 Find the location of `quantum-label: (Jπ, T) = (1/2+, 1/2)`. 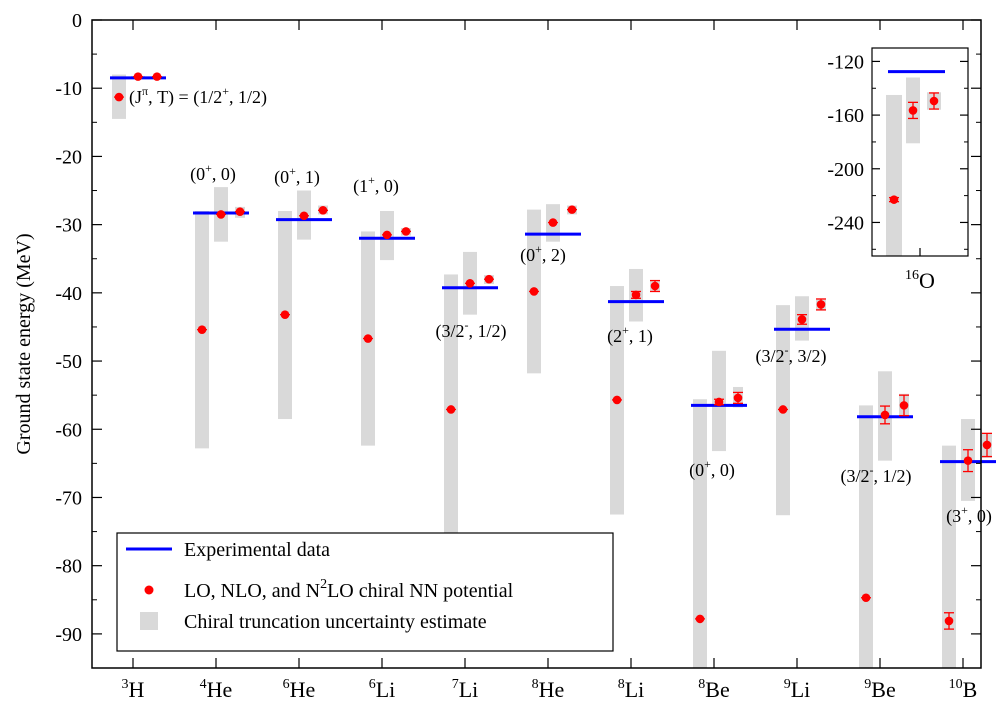

quantum-label: (Jπ, T) = (1/2+, 1/2) is located at coordinates (198, 96).